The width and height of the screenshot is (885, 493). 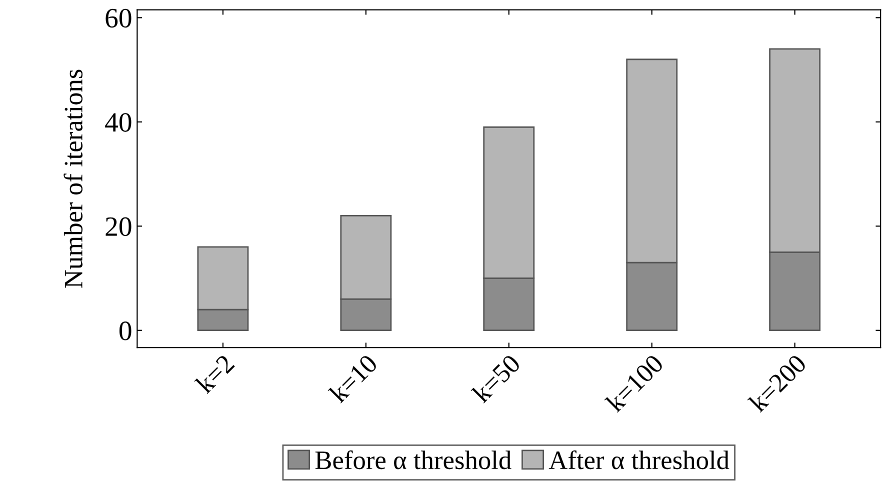 I want to click on y-axis-title: Number of iterations, so click(x=73, y=179).